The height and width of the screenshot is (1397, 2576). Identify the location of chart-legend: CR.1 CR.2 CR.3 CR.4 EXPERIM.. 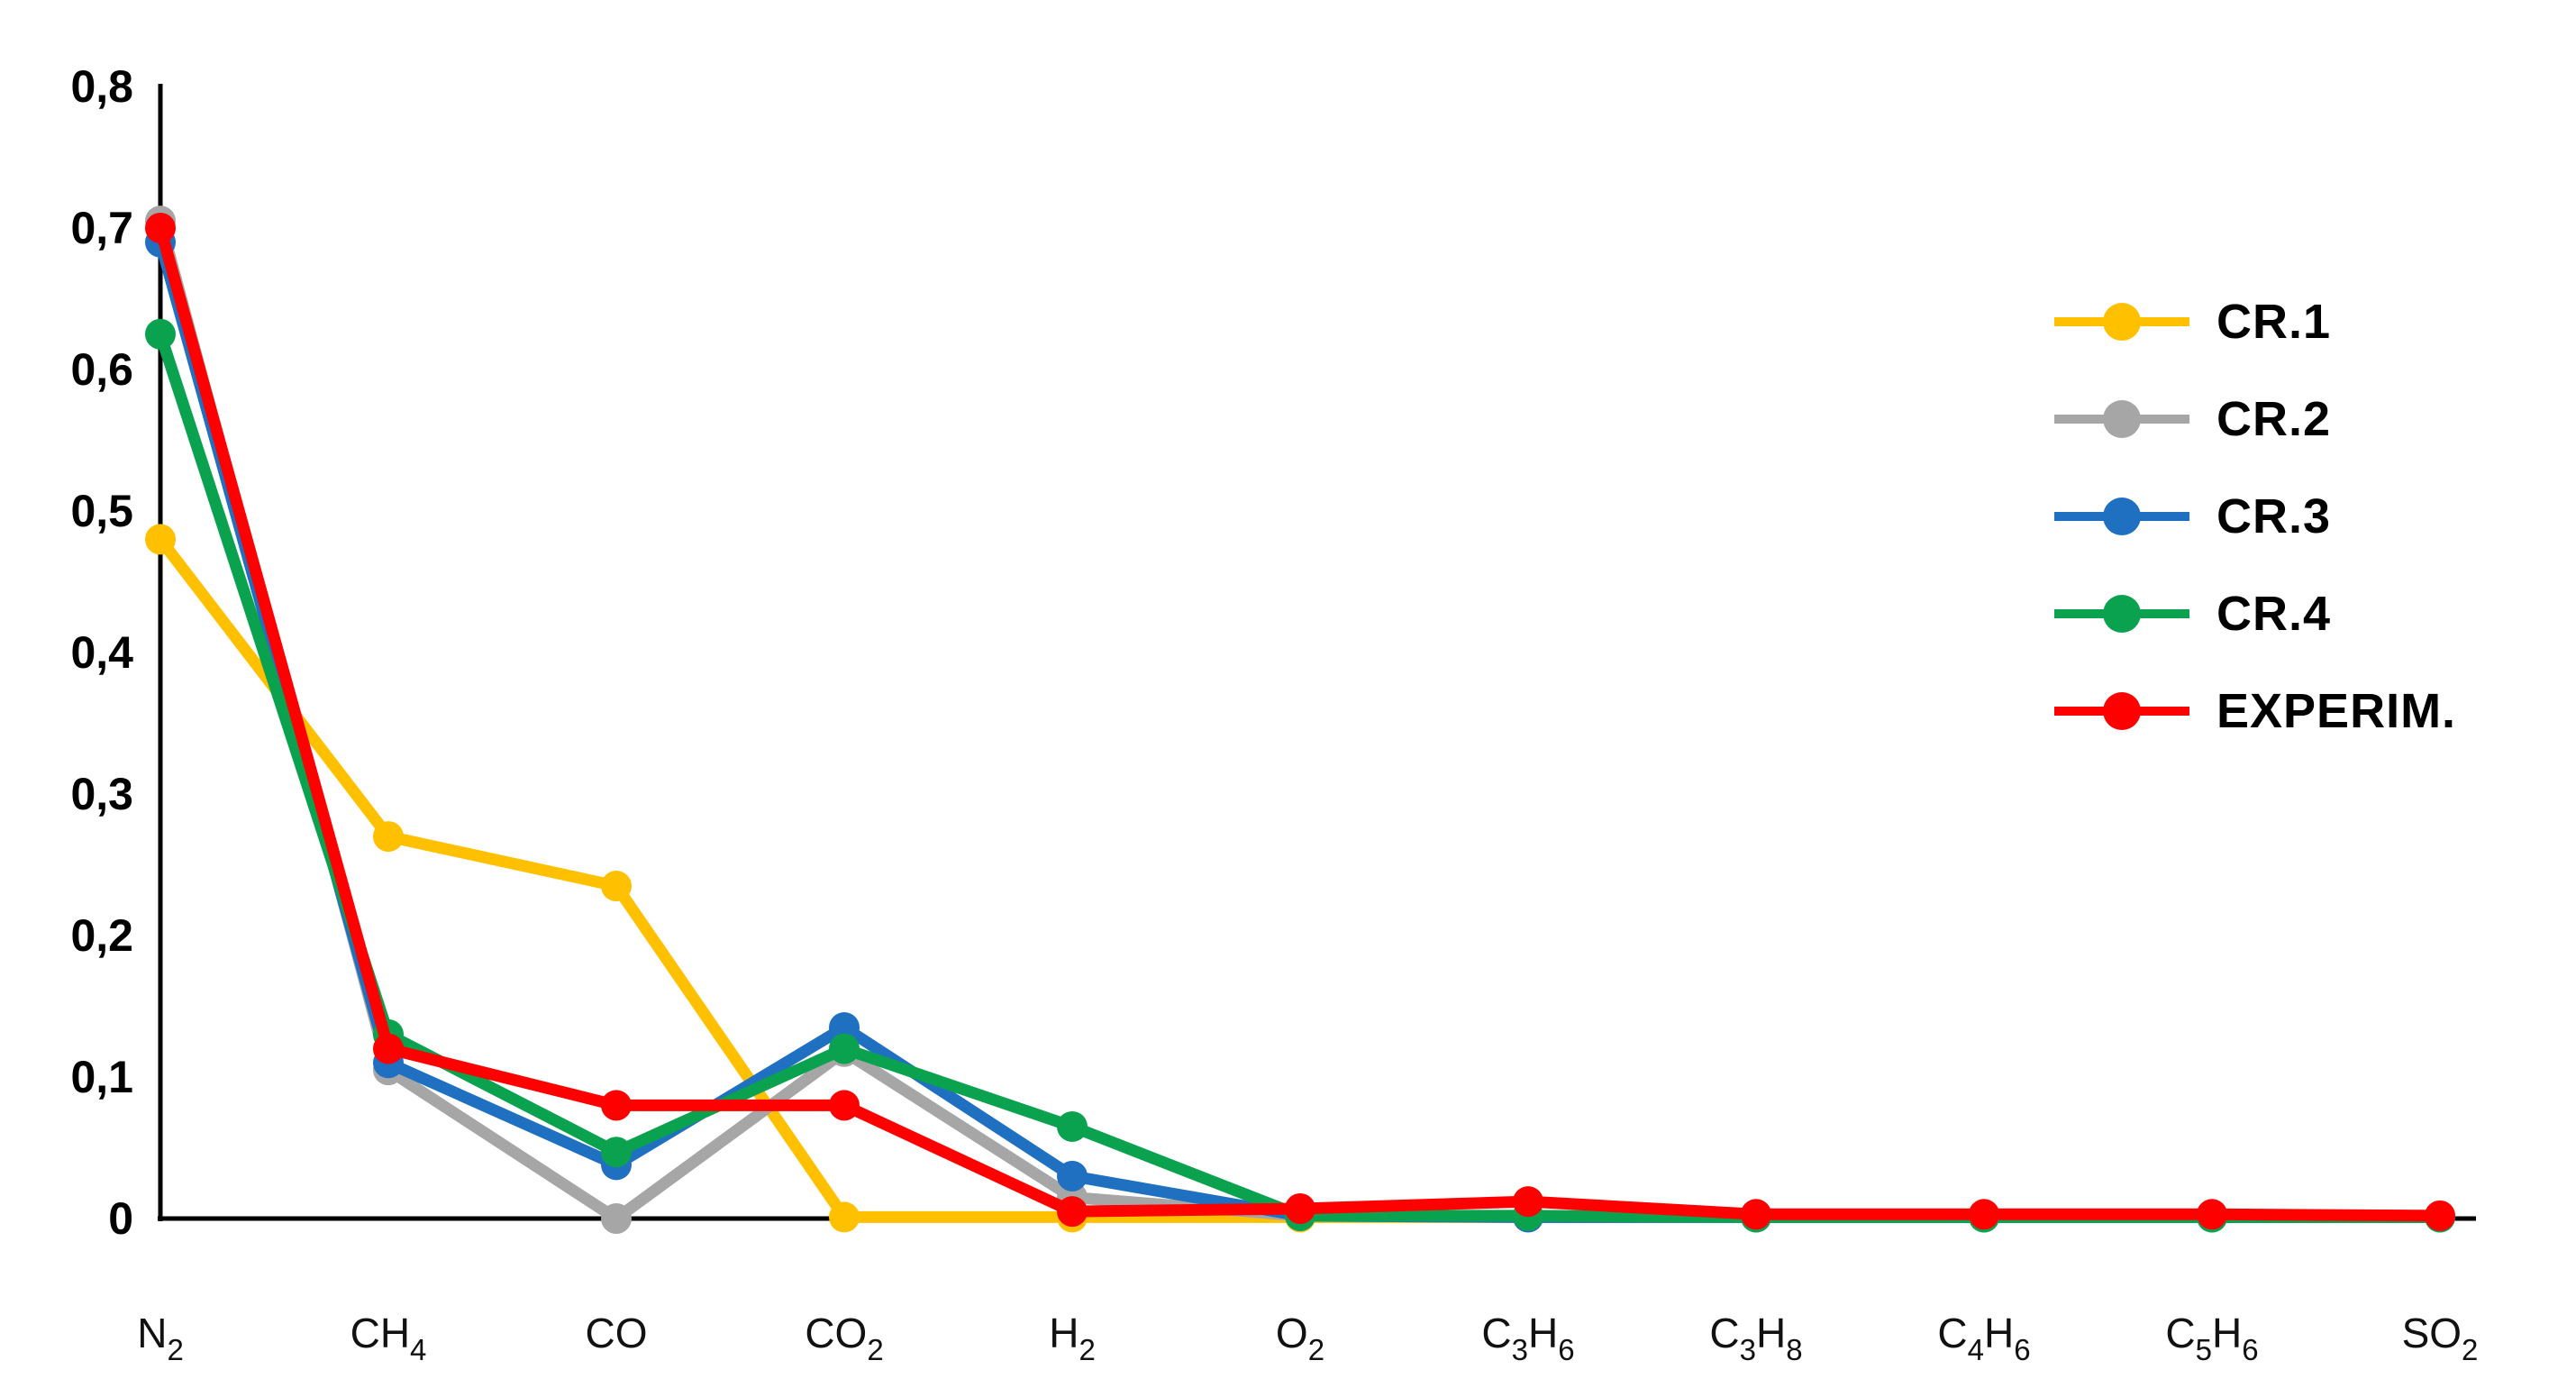
(2255, 516).